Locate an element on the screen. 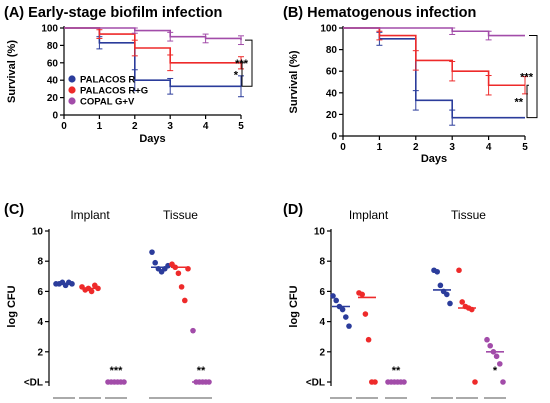 The width and height of the screenshot is (550, 403). legend-label-palacos-r: PALACOS R is located at coordinates (107, 80).